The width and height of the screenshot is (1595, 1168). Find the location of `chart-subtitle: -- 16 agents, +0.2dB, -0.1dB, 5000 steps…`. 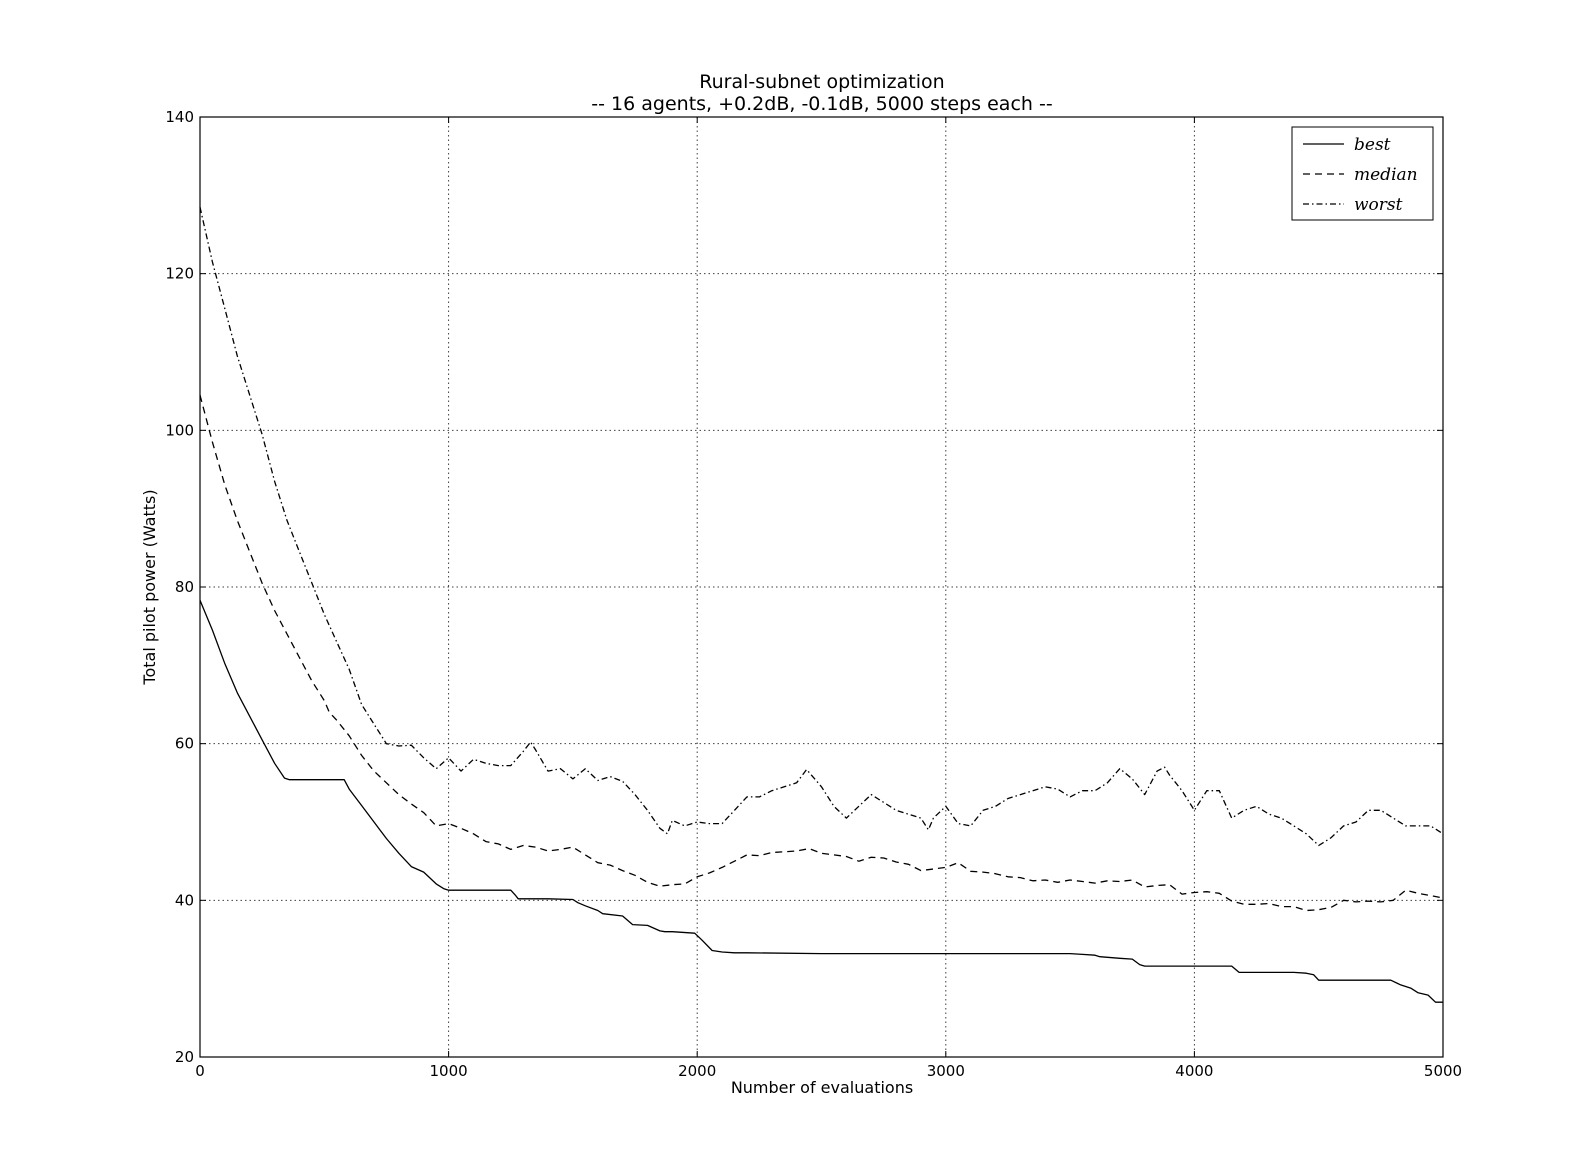

chart-subtitle: -- 16 agents, +0.2dB, -0.1dB, 5000 steps… is located at coordinates (821, 104).